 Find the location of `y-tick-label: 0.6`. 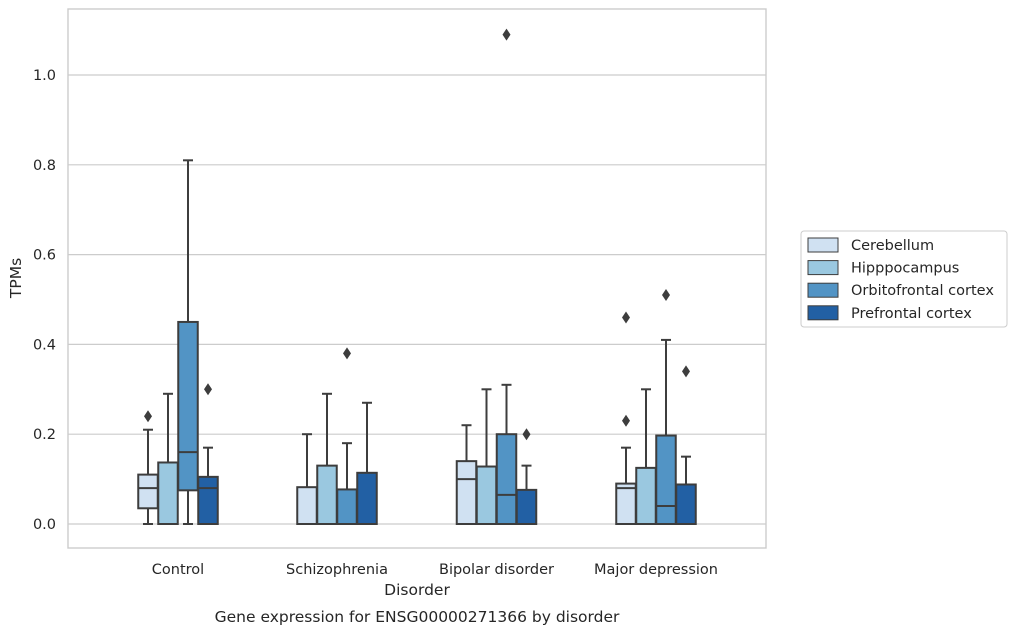

y-tick-label: 0.6 is located at coordinates (44, 256).